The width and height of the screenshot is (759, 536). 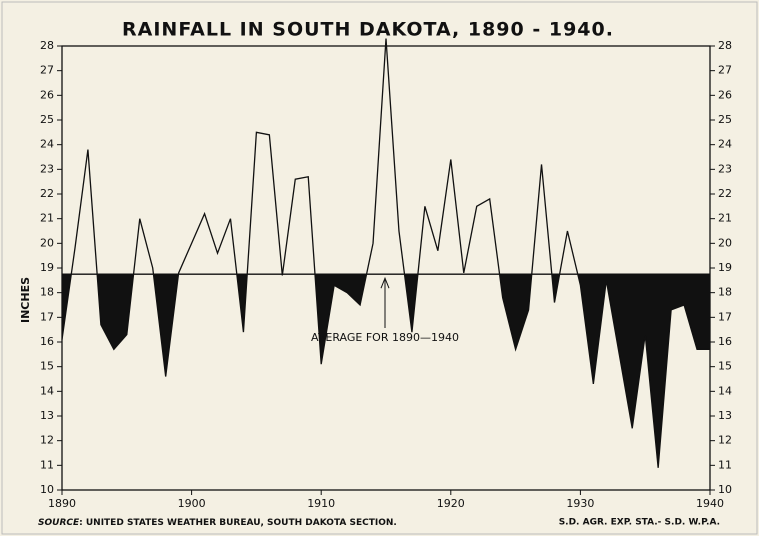 I want to click on y2-tick-label: 18, so click(x=725, y=292).